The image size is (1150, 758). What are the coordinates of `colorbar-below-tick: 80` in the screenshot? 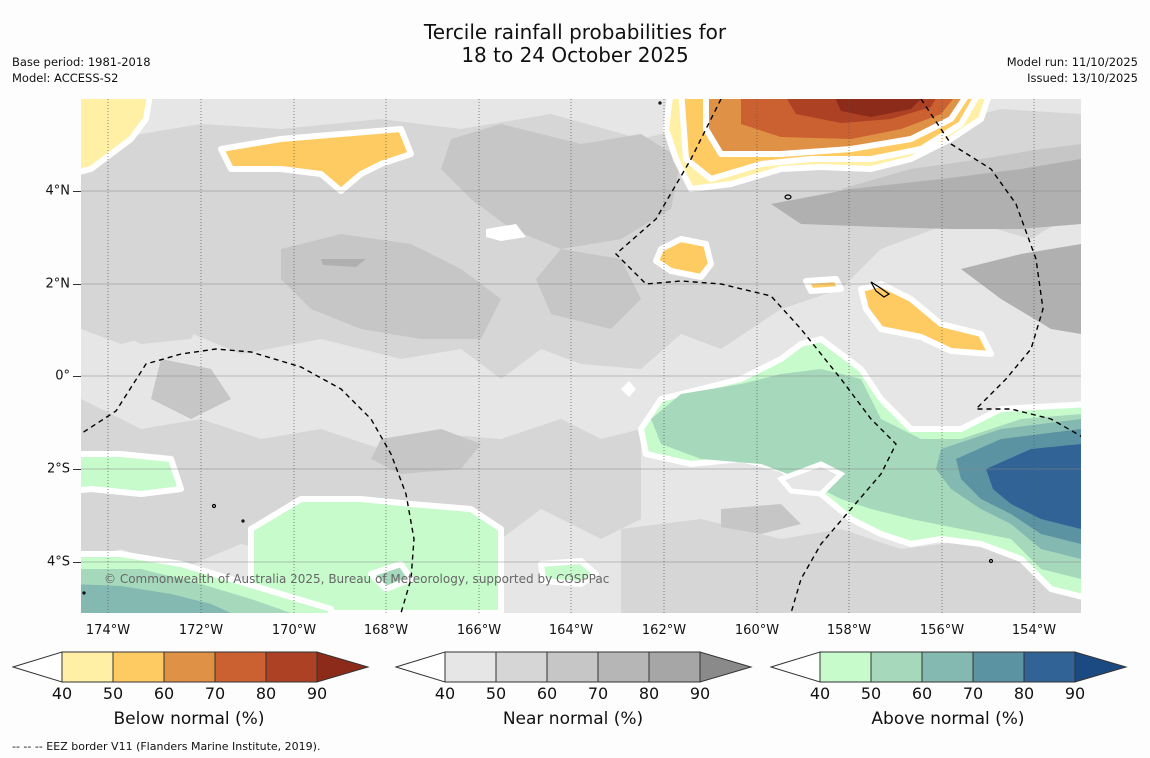 It's located at (266, 693).